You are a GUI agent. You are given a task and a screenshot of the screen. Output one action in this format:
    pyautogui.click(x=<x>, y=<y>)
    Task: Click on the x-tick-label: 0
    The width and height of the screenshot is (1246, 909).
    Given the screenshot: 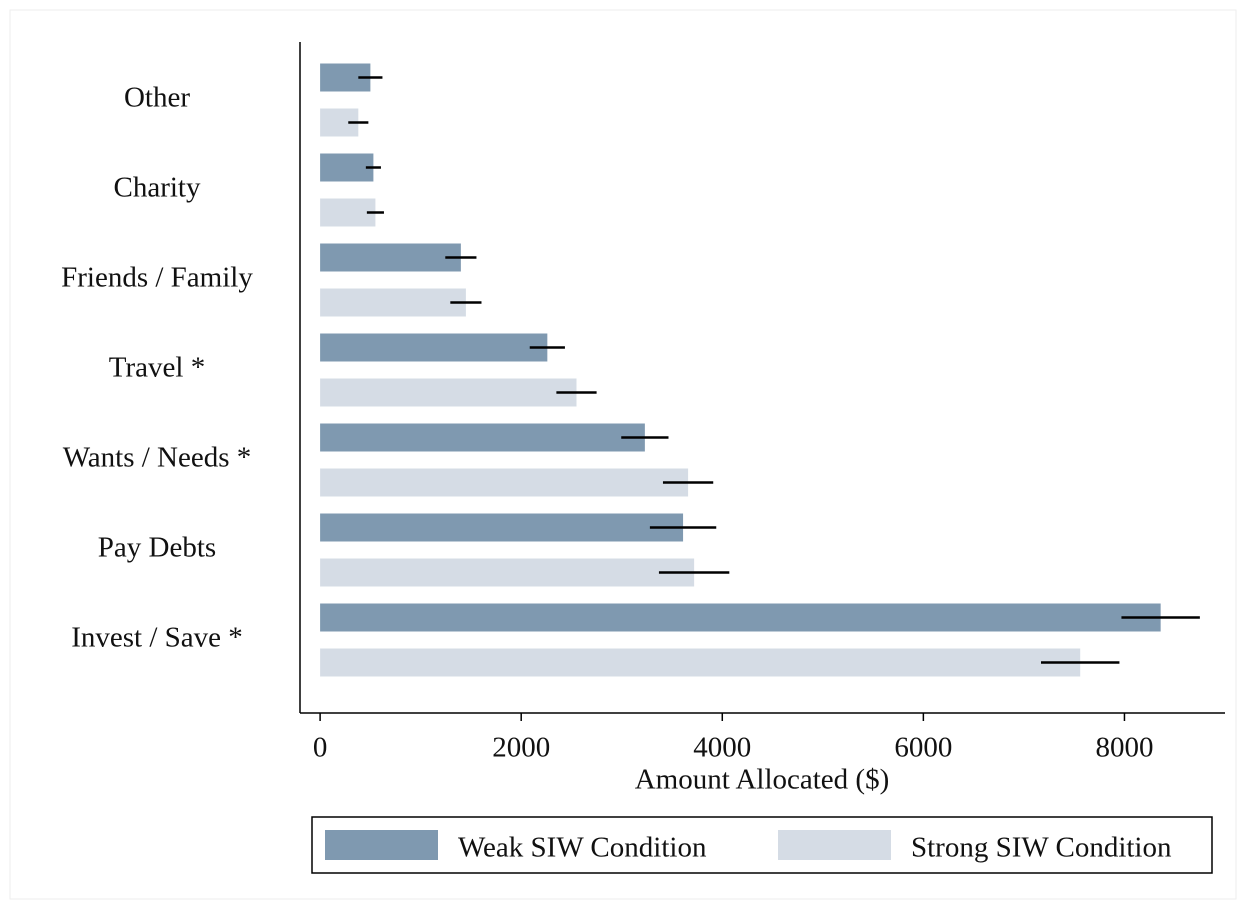 What is the action you would take?
    pyautogui.click(x=320, y=748)
    